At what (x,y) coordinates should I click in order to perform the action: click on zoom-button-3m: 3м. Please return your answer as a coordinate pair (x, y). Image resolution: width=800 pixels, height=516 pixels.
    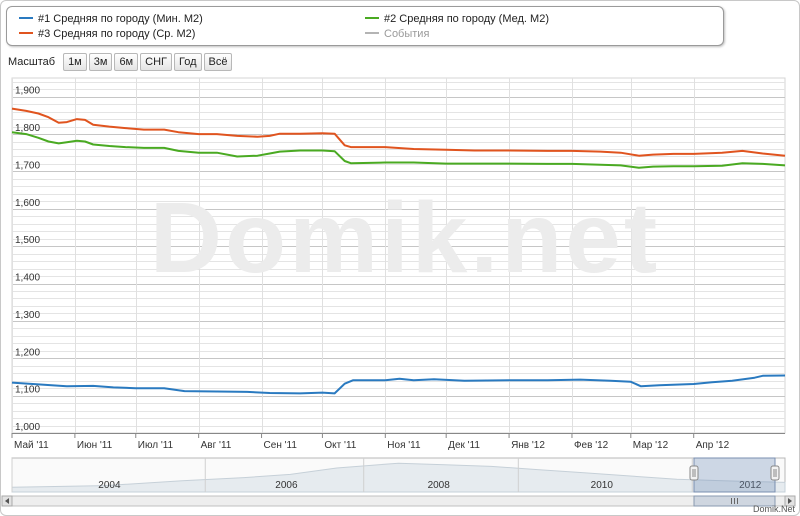
    Looking at the image, I should click on (100, 62).